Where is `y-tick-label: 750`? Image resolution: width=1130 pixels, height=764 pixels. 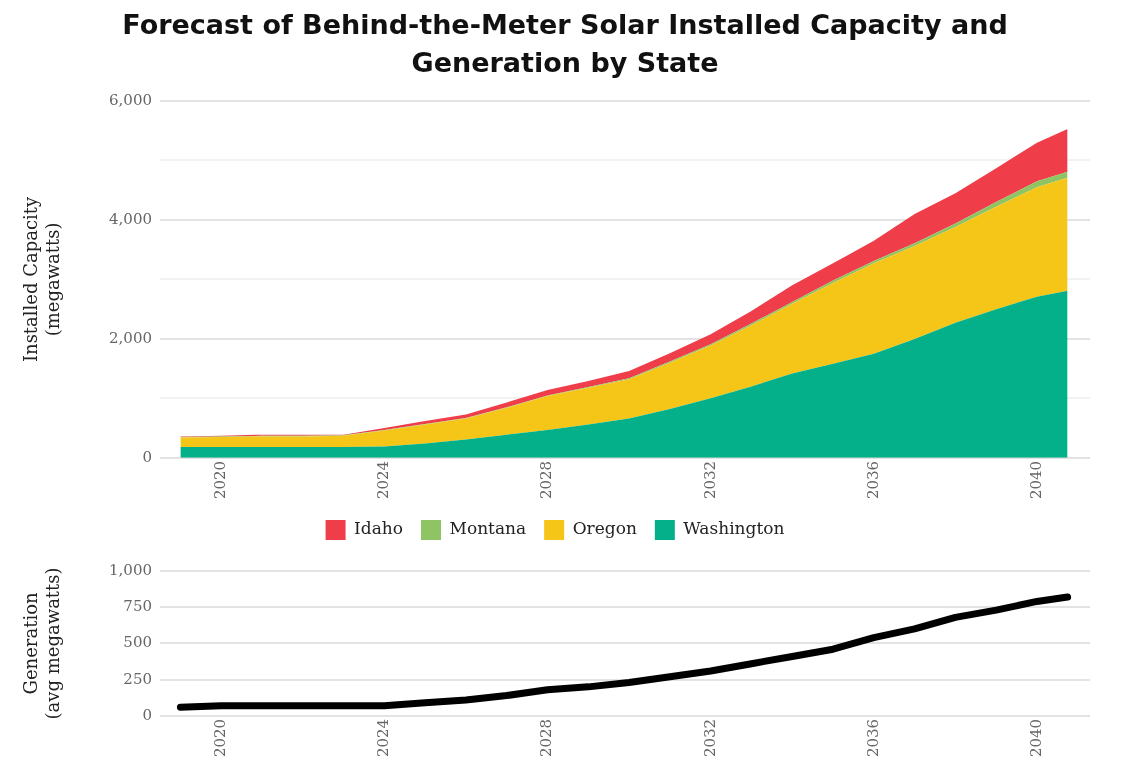 y-tick-label: 750 is located at coordinates (137, 606).